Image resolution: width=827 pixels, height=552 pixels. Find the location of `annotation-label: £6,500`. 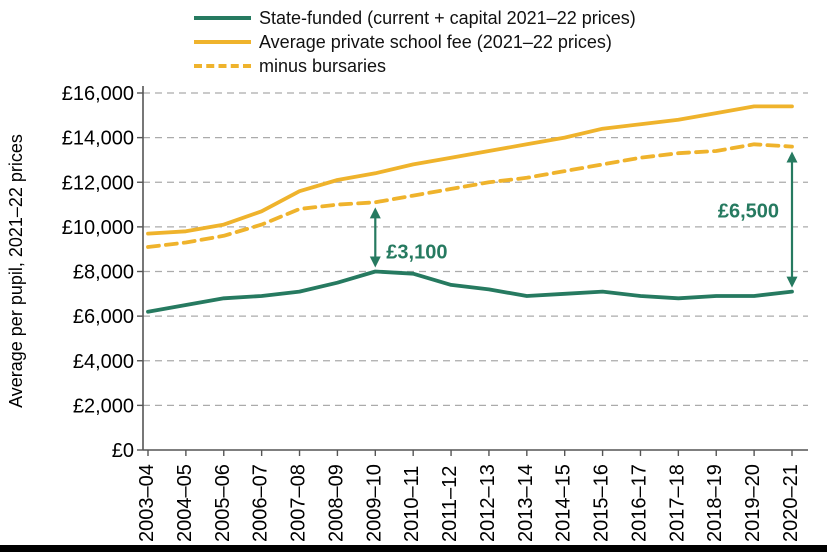

annotation-label: £6,500 is located at coordinates (748, 212).